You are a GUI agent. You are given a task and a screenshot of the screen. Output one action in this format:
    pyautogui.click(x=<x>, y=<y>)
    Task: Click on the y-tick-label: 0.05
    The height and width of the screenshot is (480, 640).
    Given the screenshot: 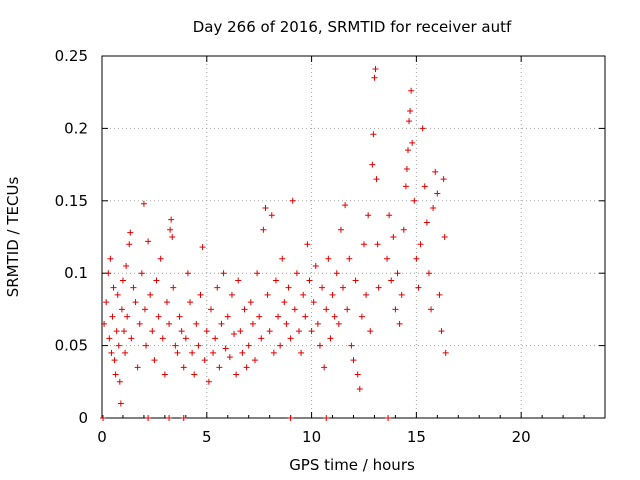 What is the action you would take?
    pyautogui.click(x=71, y=346)
    